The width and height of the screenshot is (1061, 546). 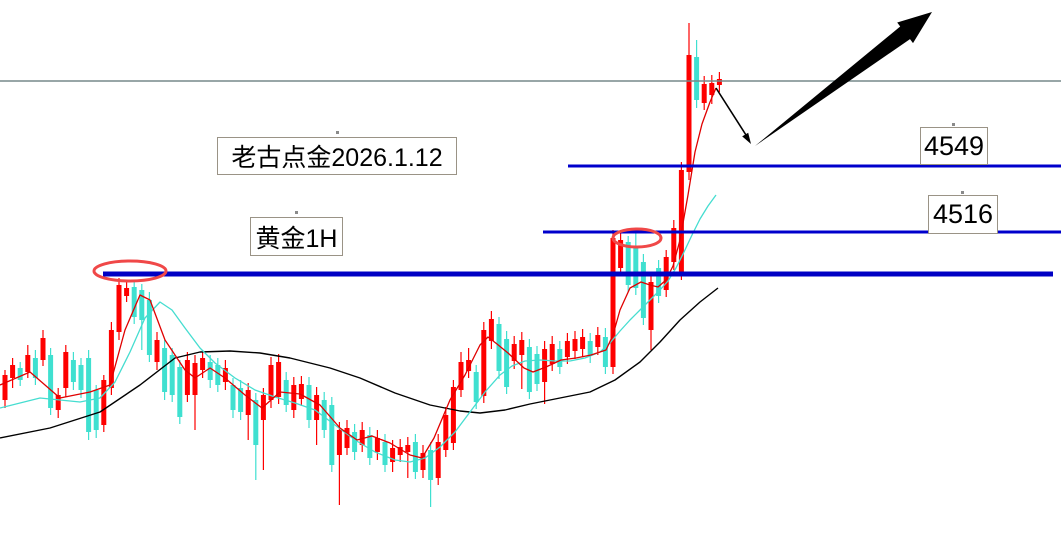 What do you see at coordinates (954, 146) in the screenshot?
I see `price-label-4549: 4549` at bounding box center [954, 146].